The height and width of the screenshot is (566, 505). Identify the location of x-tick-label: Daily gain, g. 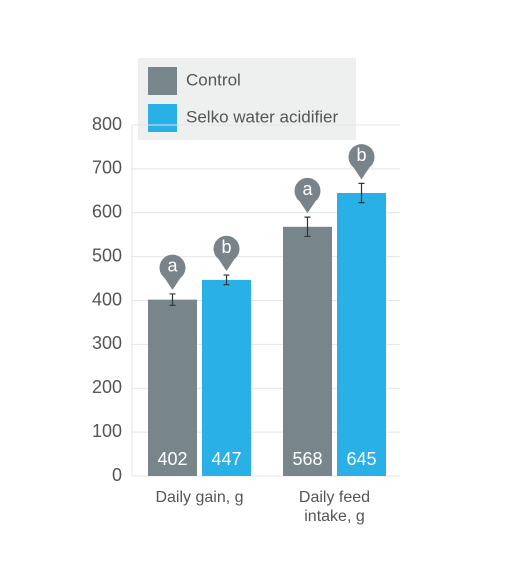
(199, 497).